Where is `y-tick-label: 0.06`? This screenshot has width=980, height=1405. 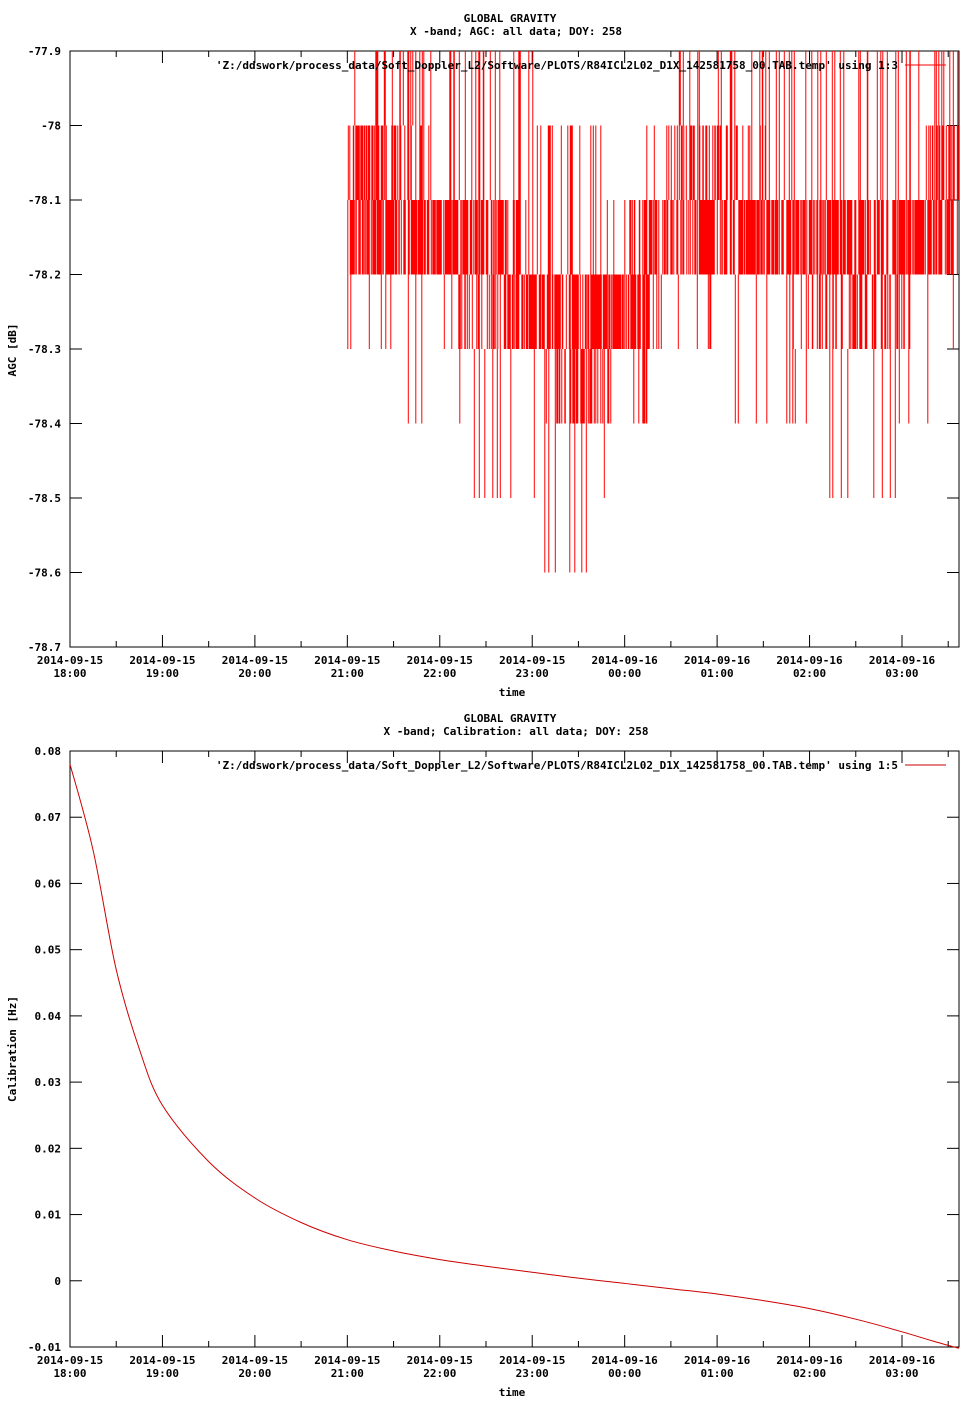 y-tick-label: 0.06 is located at coordinates (48, 883).